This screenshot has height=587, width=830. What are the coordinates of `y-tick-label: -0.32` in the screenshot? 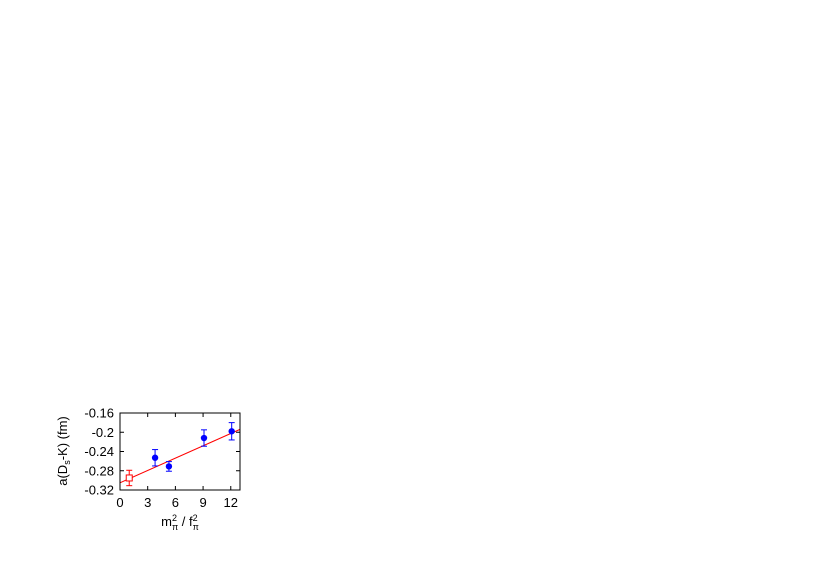 It's located at (99, 490).